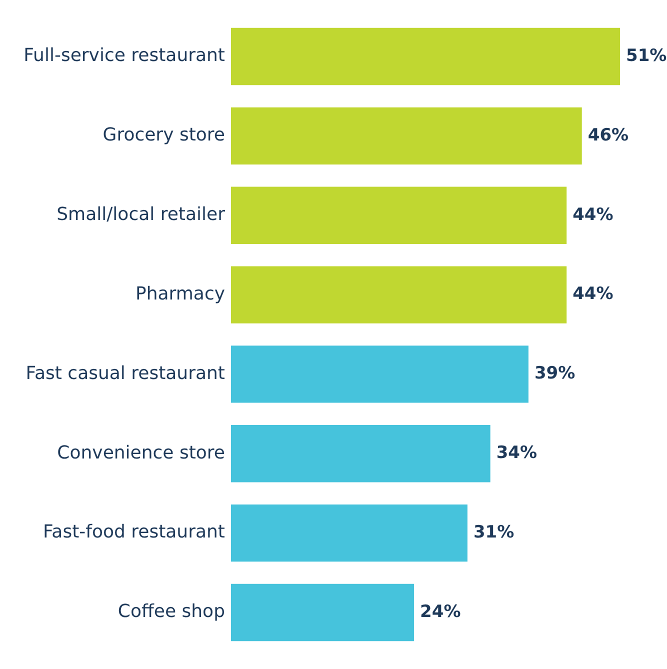 This screenshot has width=667, height=669. I want to click on y-tick-label: Fast casual restaurant, so click(125, 373).